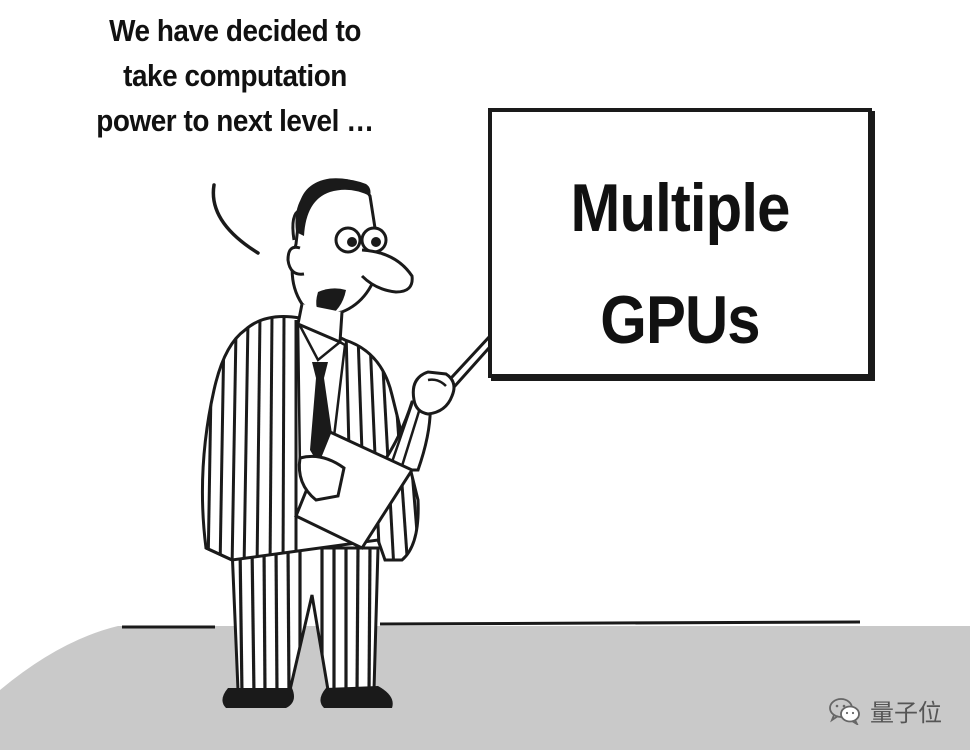 This screenshot has height=750, width=972. I want to click on caption-line: take computation, so click(235, 75).